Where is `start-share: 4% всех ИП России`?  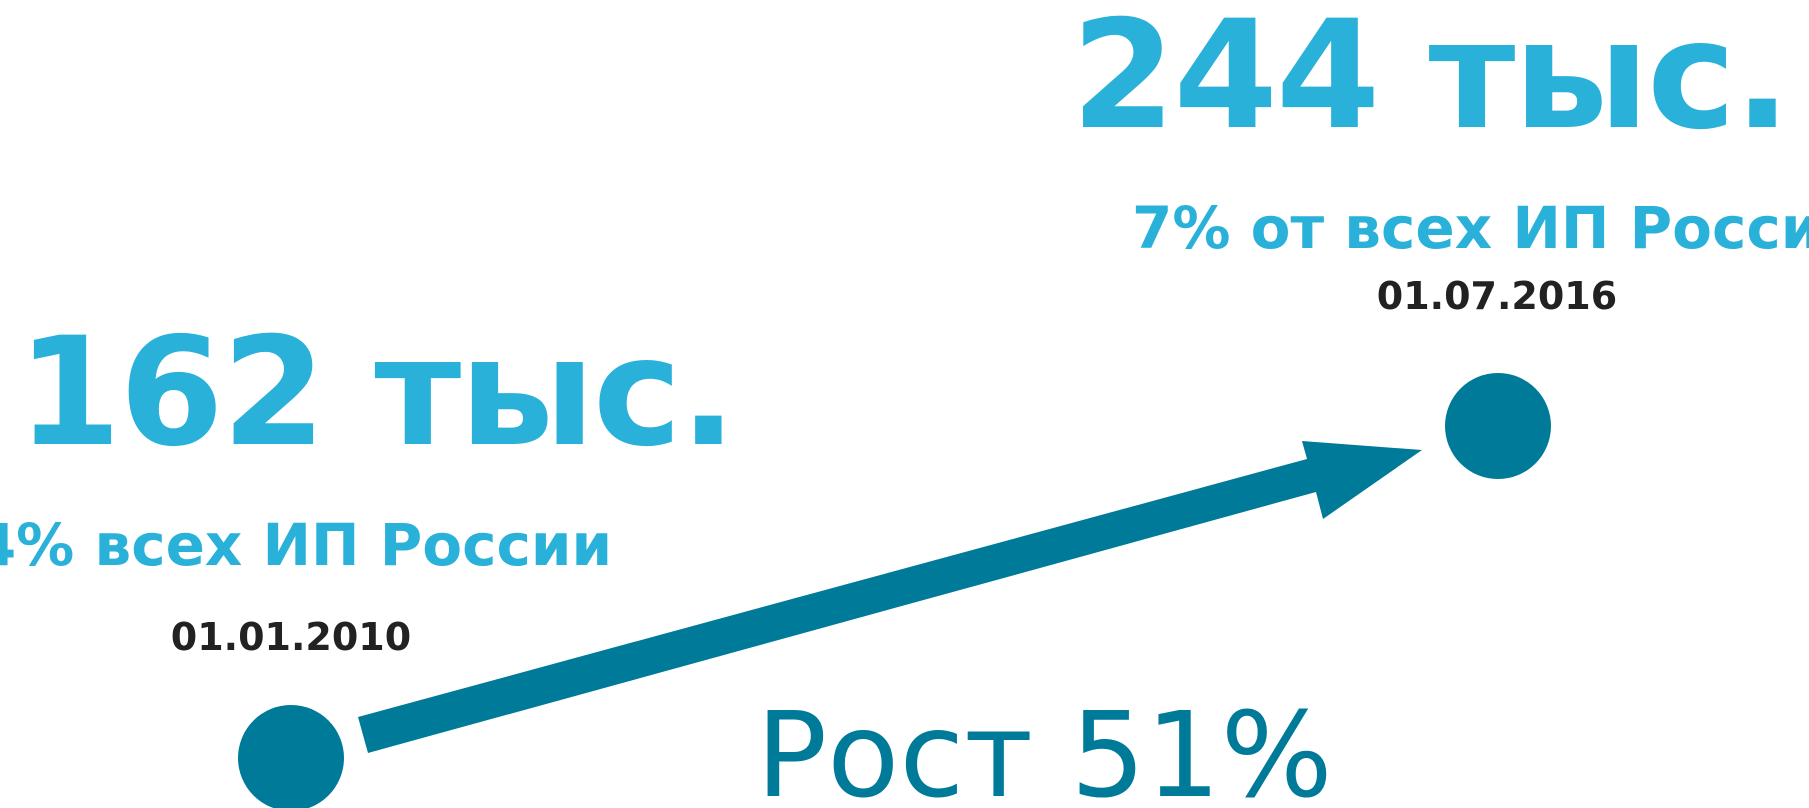 start-share: 4% всех ИП России is located at coordinates (306, 545).